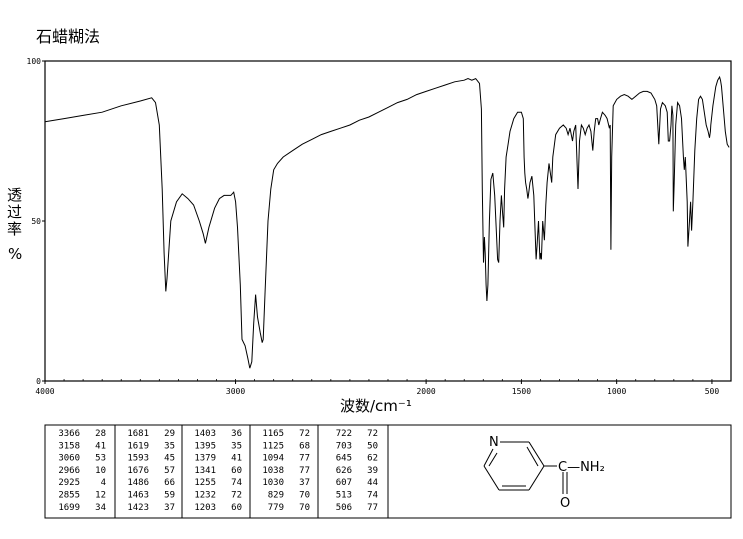 This screenshot has height=539, width=743. Describe the element at coordinates (100, 434) in the screenshot. I see `peak-transmittance: 28` at that location.